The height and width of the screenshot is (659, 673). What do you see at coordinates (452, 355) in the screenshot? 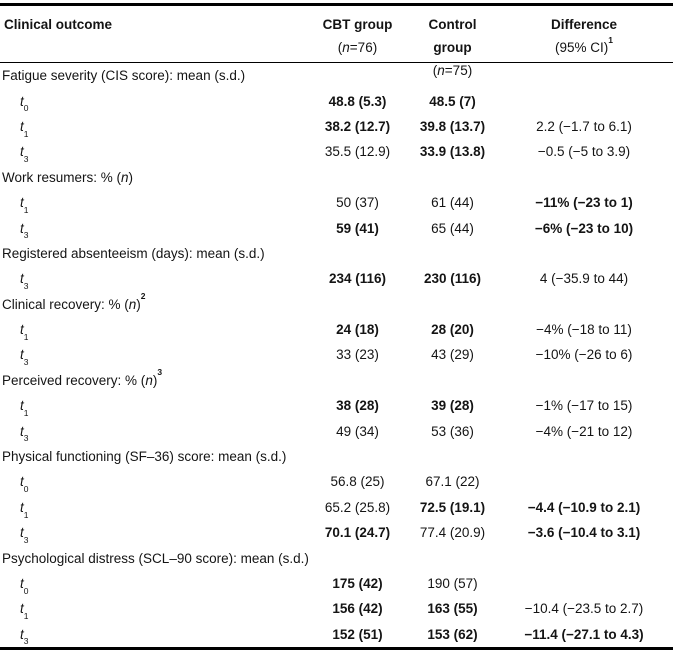
I see `control-value: 43 (29)` at bounding box center [452, 355].